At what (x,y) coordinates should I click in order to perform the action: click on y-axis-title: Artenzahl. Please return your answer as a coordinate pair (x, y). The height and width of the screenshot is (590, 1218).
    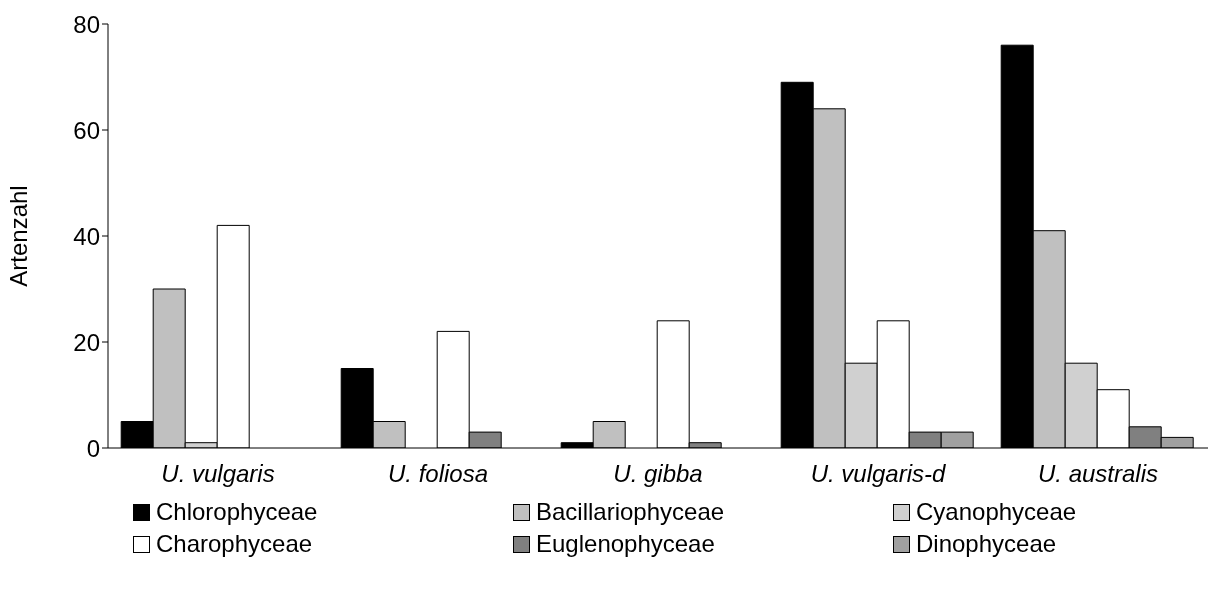
    Looking at the image, I should click on (18, 236).